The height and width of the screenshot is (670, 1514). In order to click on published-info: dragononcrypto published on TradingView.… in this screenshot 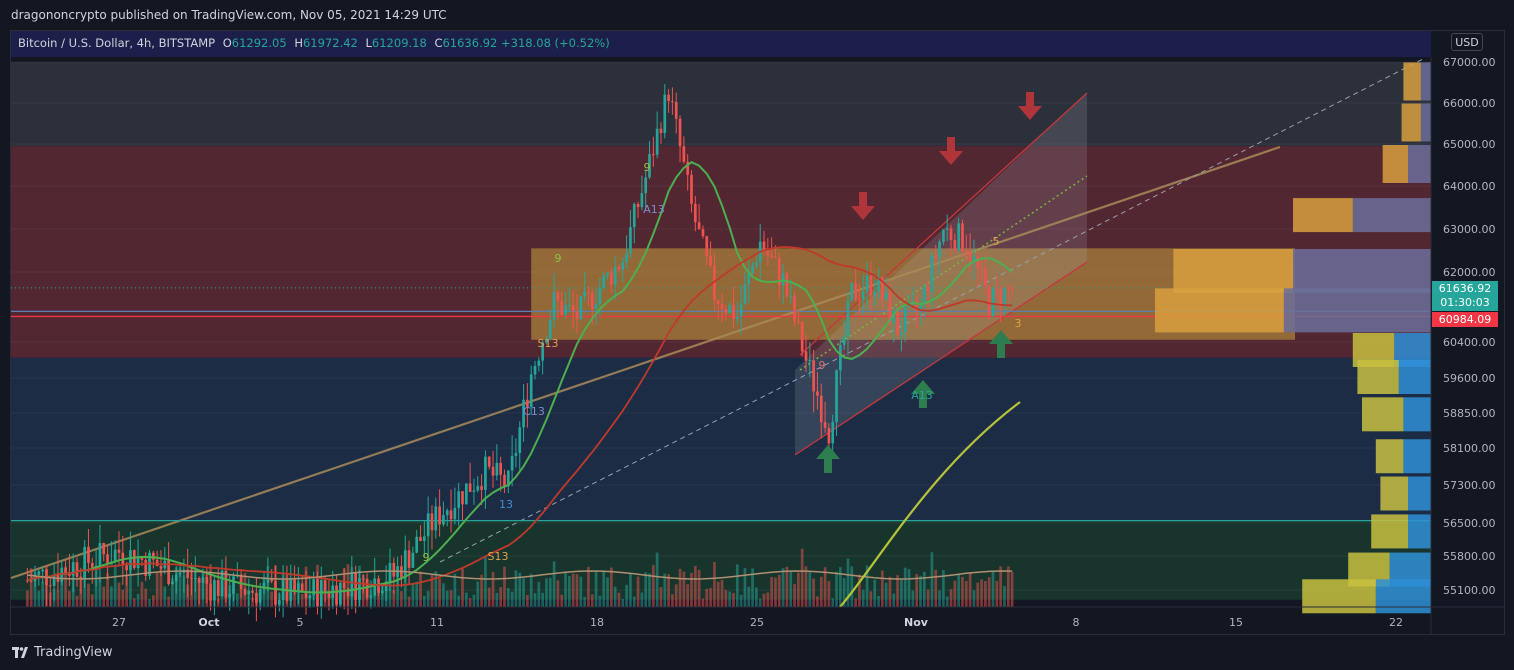, I will do `click(229, 15)`.